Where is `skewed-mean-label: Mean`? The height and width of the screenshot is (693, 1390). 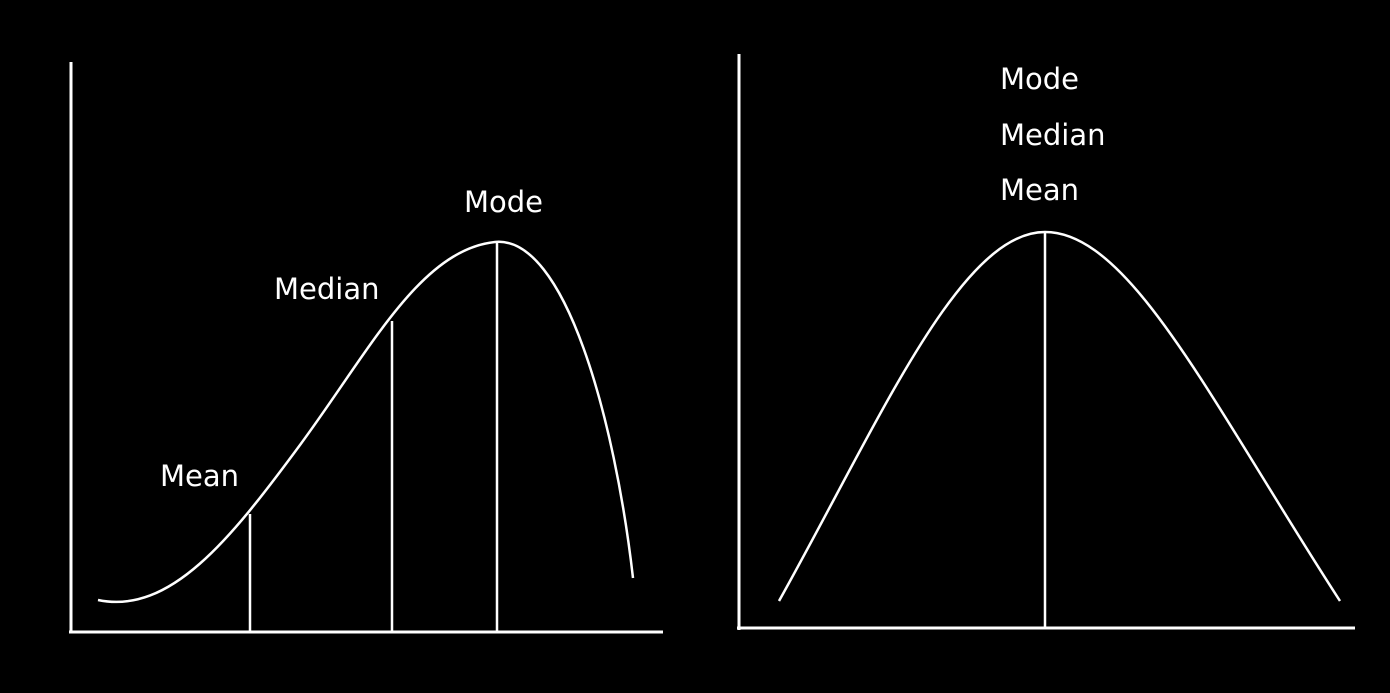 skewed-mean-label: Mean is located at coordinates (199, 476).